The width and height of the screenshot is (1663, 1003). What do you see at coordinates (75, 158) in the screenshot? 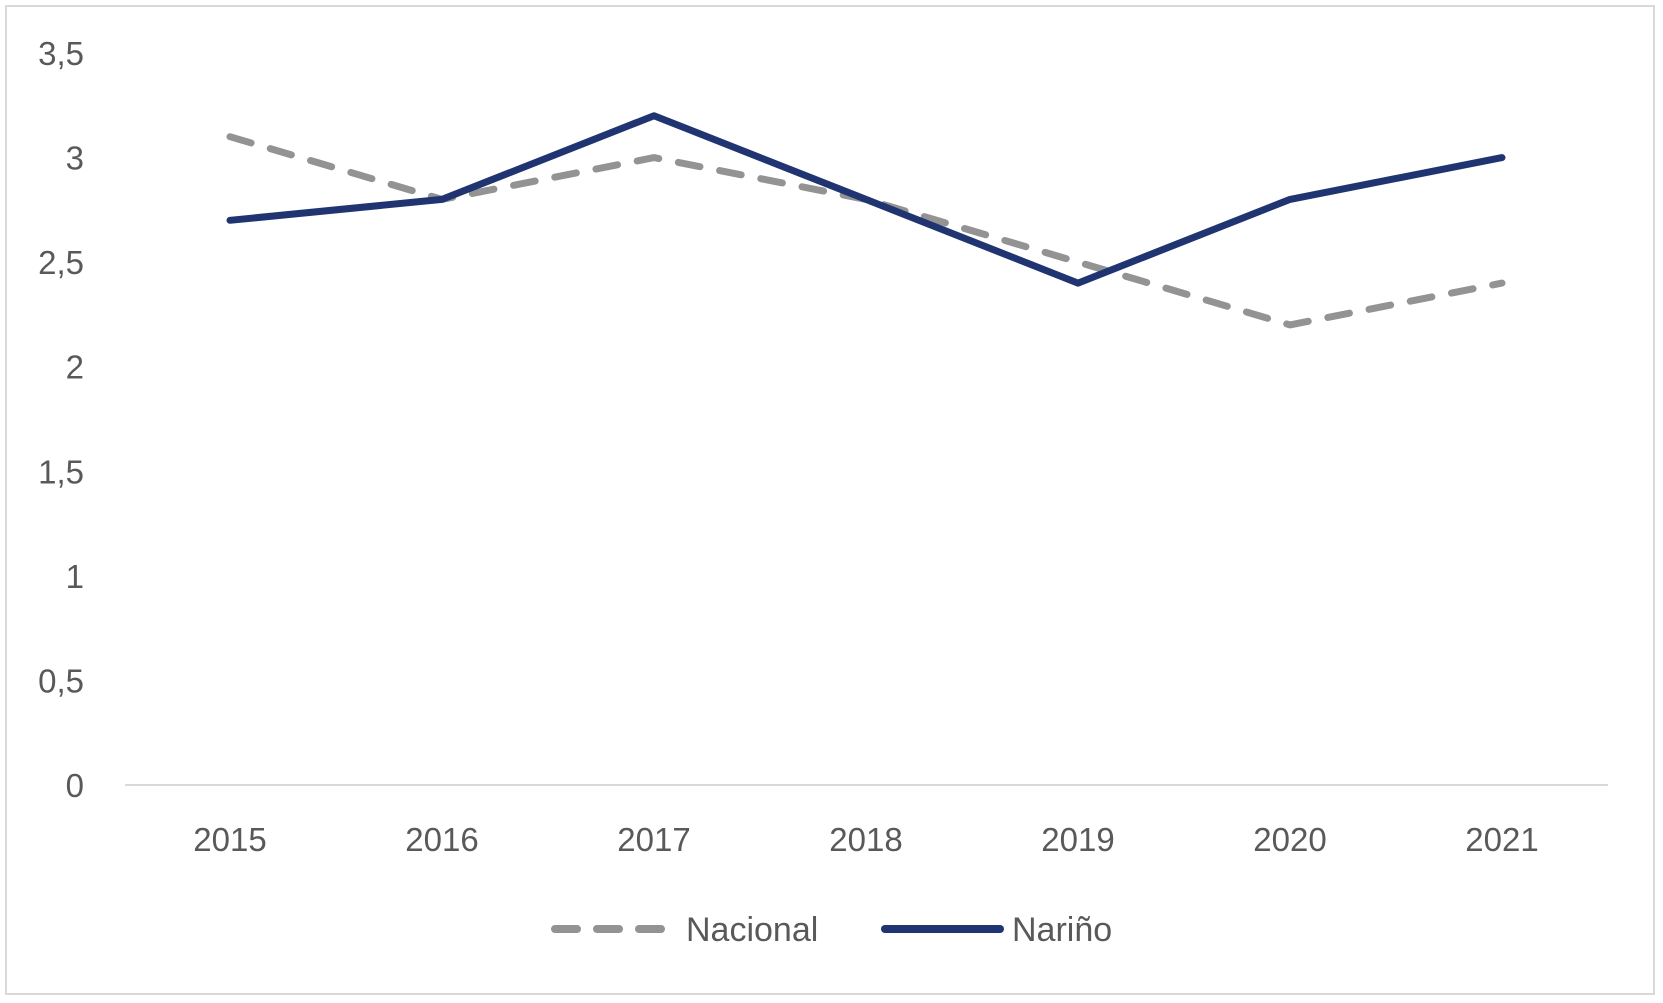
I see `y-tick-label: 3` at bounding box center [75, 158].